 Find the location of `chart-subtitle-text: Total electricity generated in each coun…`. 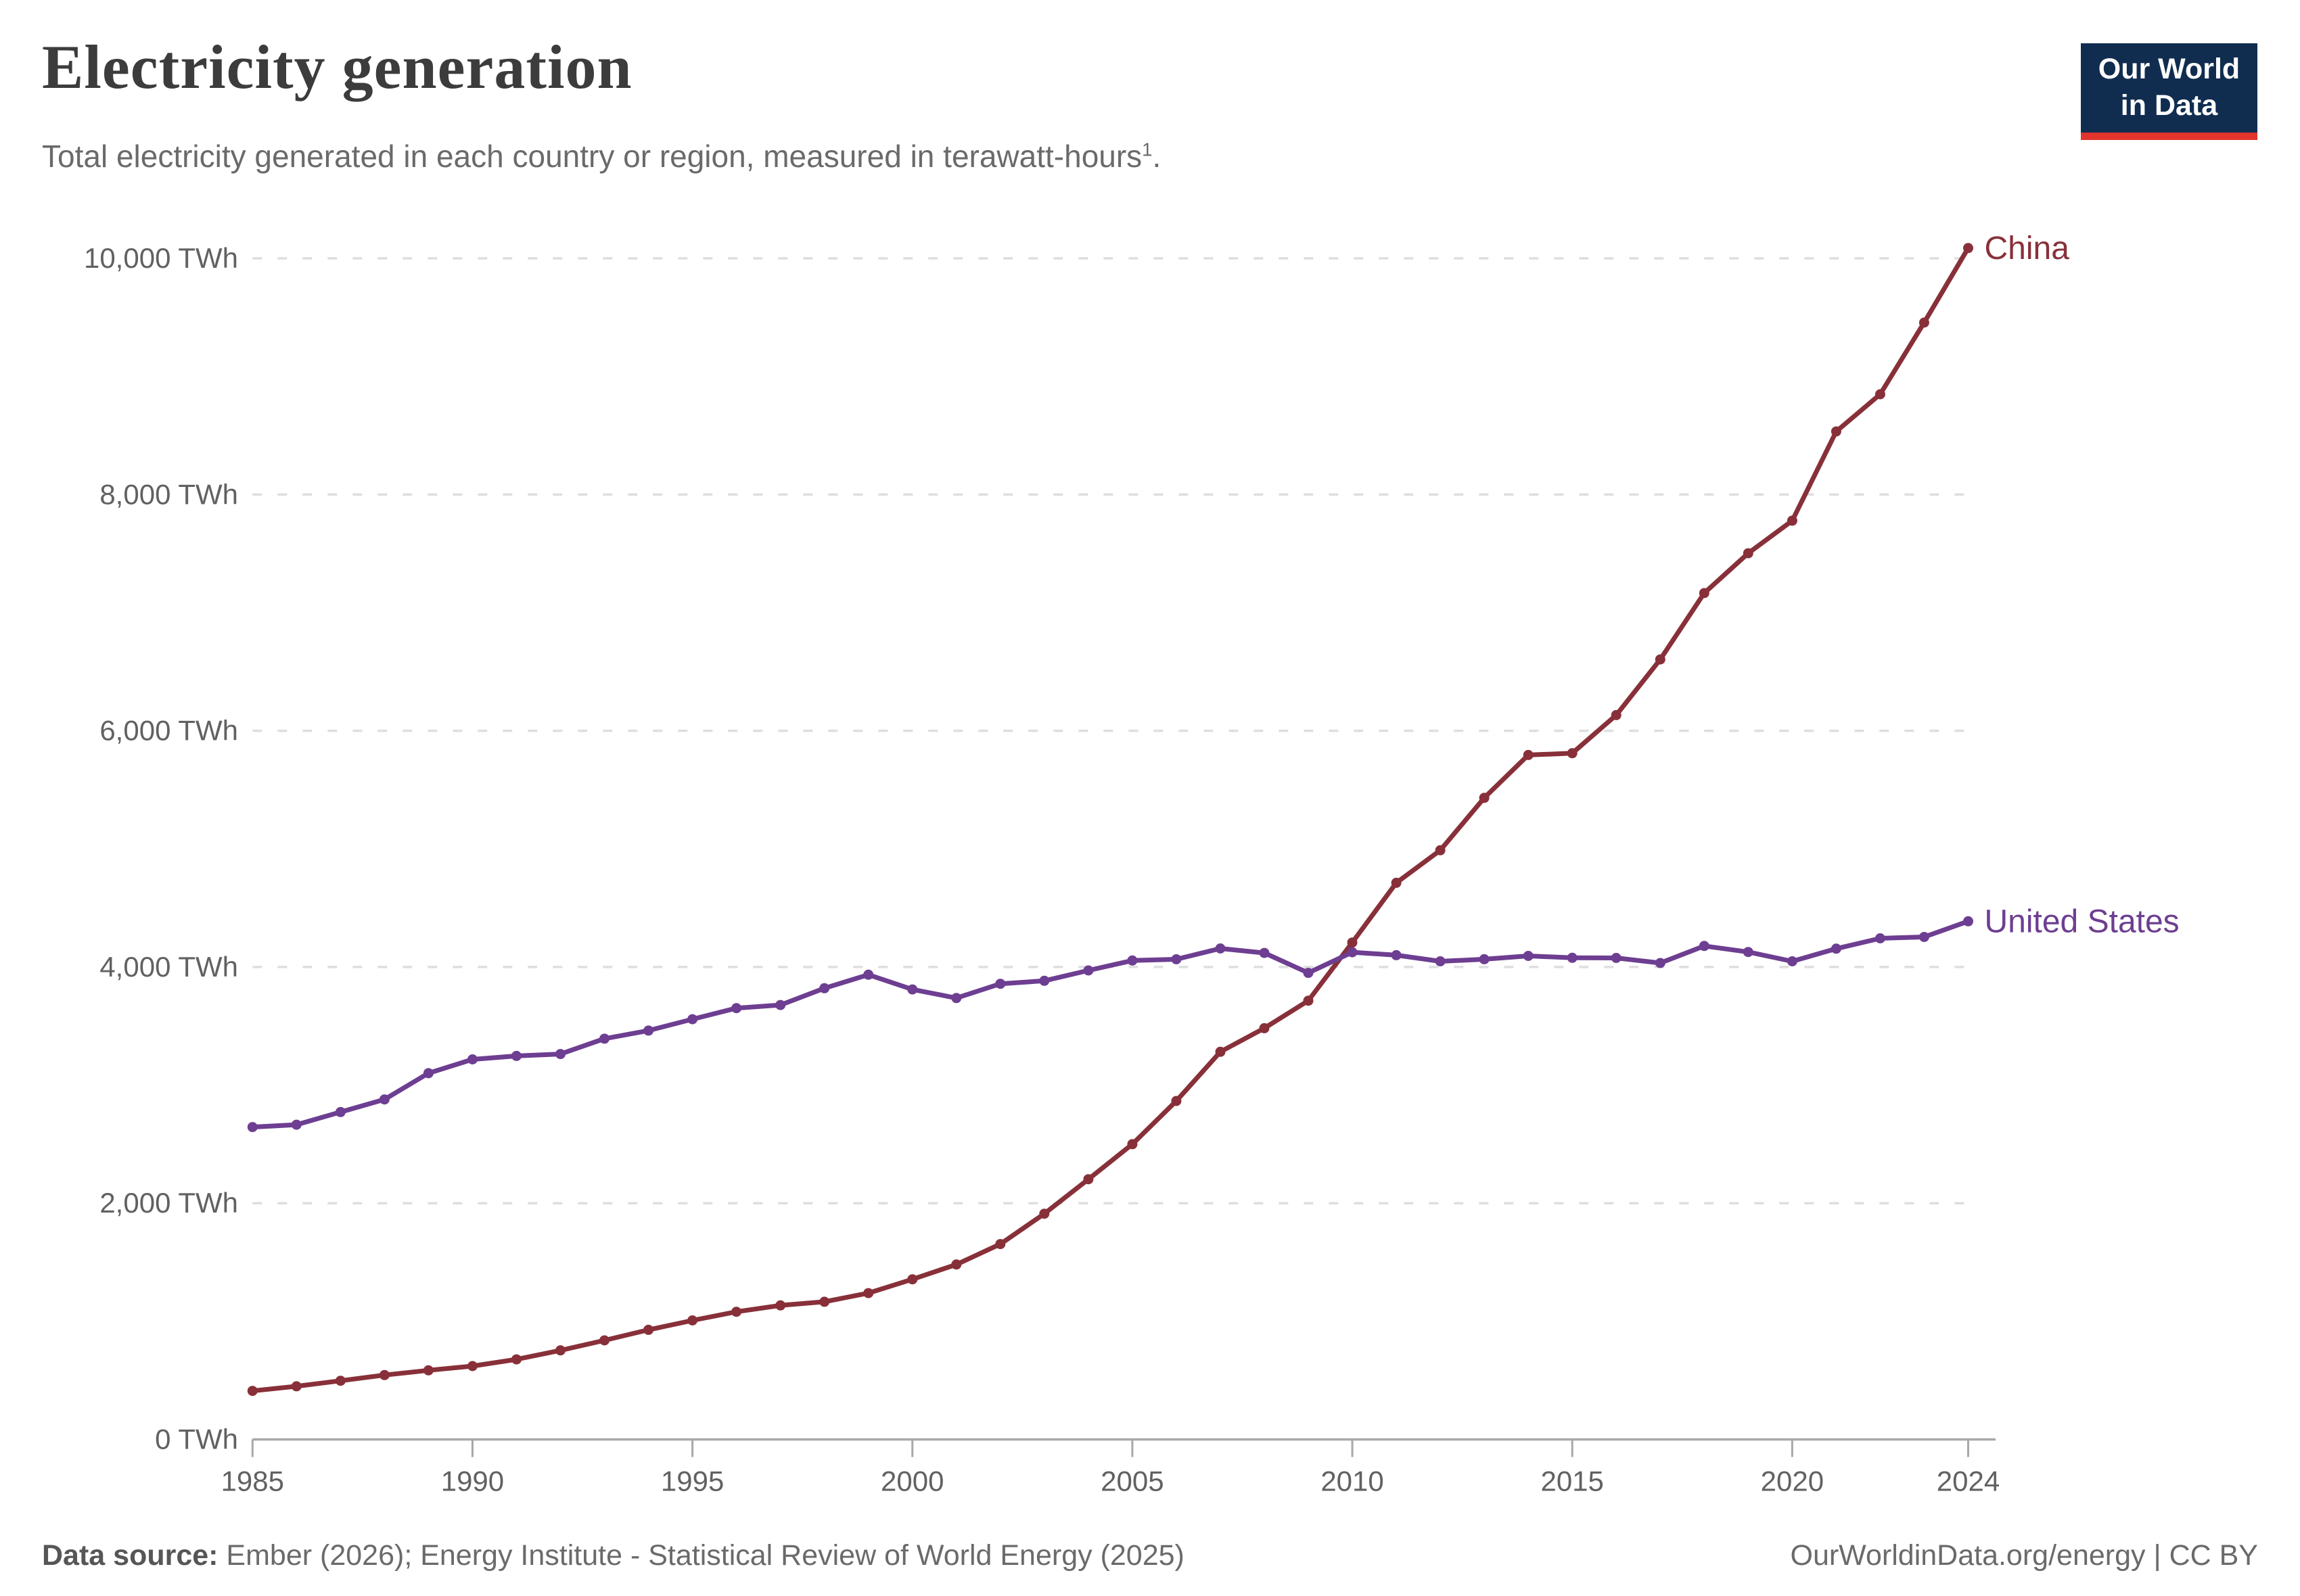

chart-subtitle-text: Total electricity generated in each coun… is located at coordinates (592, 156).